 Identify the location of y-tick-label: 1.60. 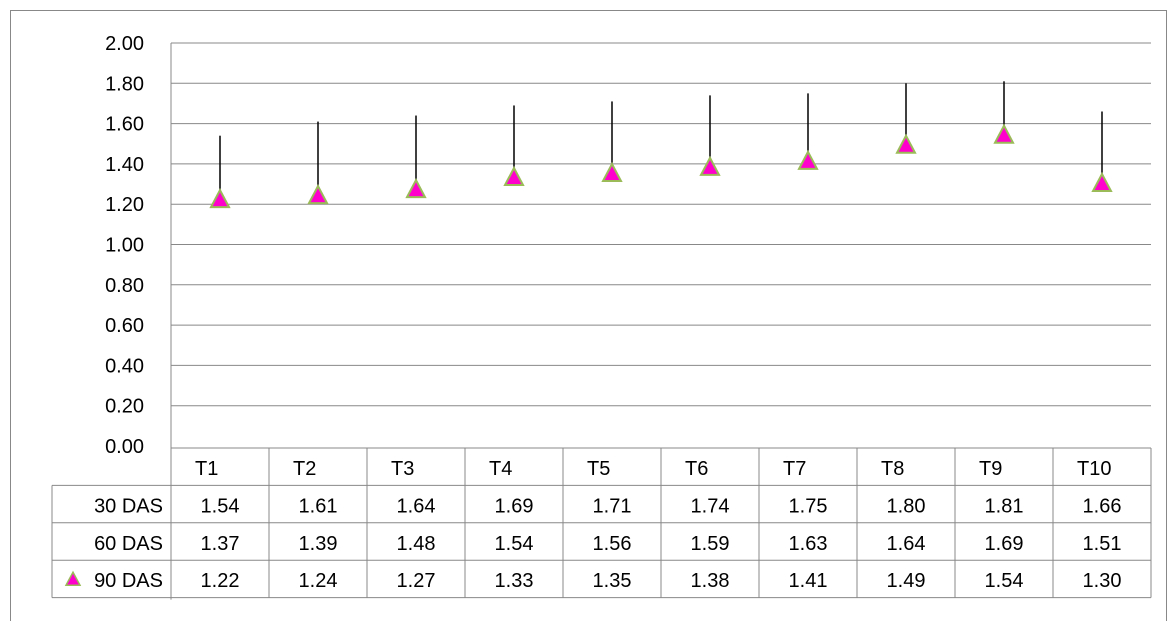
(124, 125).